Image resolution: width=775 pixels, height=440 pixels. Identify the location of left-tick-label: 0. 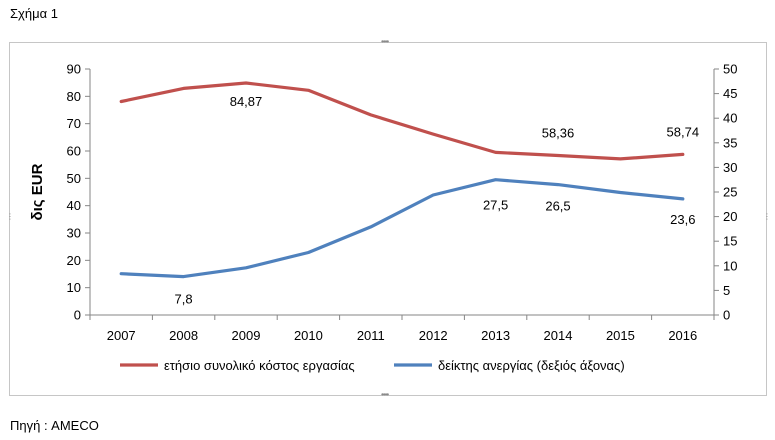
(77, 315).